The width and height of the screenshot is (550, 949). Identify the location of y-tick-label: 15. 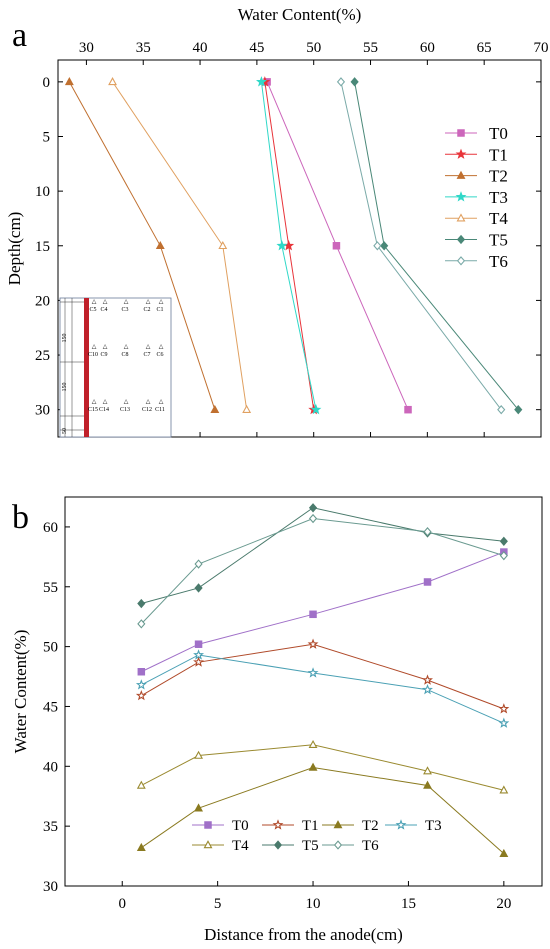
(42, 247).